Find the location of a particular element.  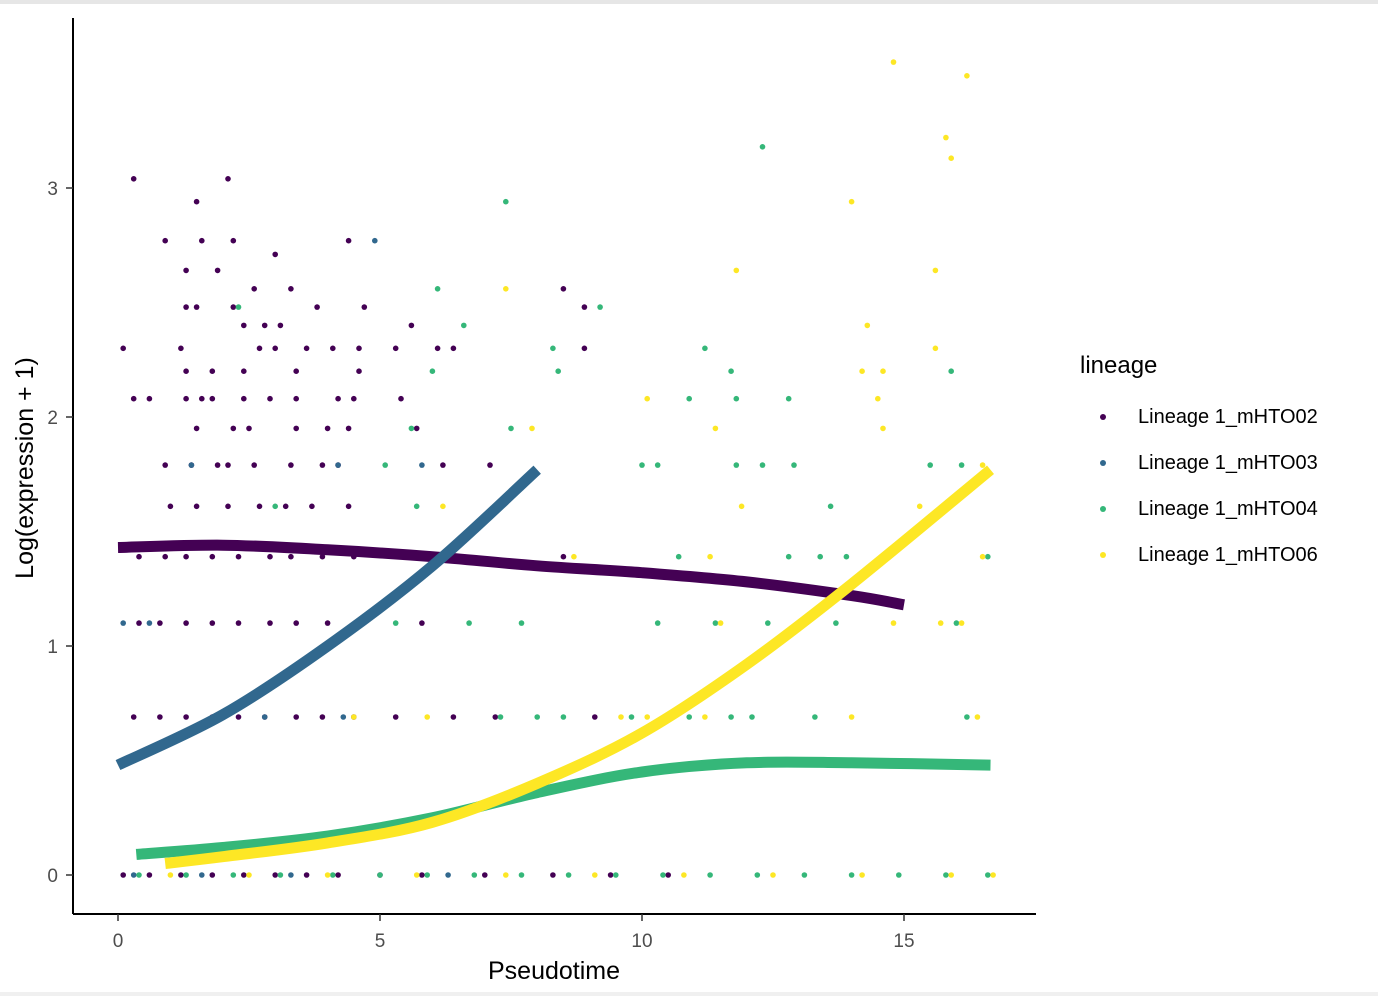

x-tick-label: 15 is located at coordinates (903, 941).